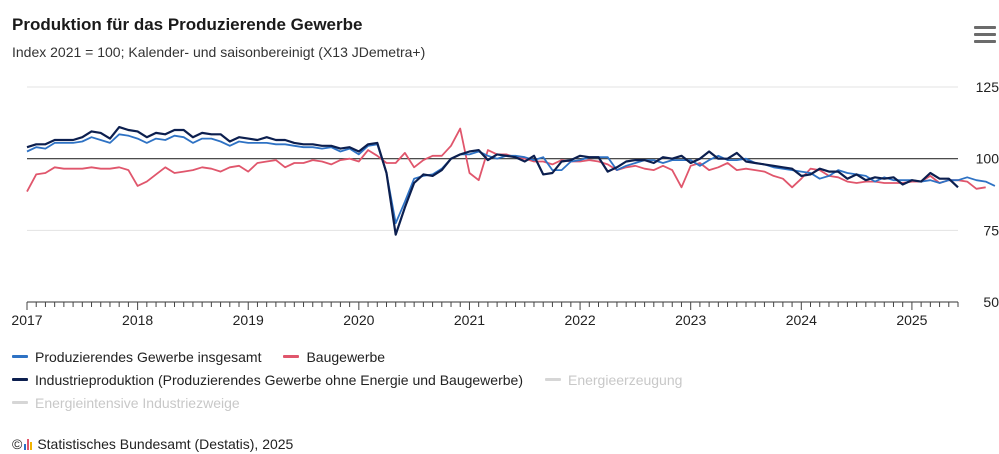  I want to click on source-text: Statistisches Bundesamt (Destatis), 2025, so click(165, 444).